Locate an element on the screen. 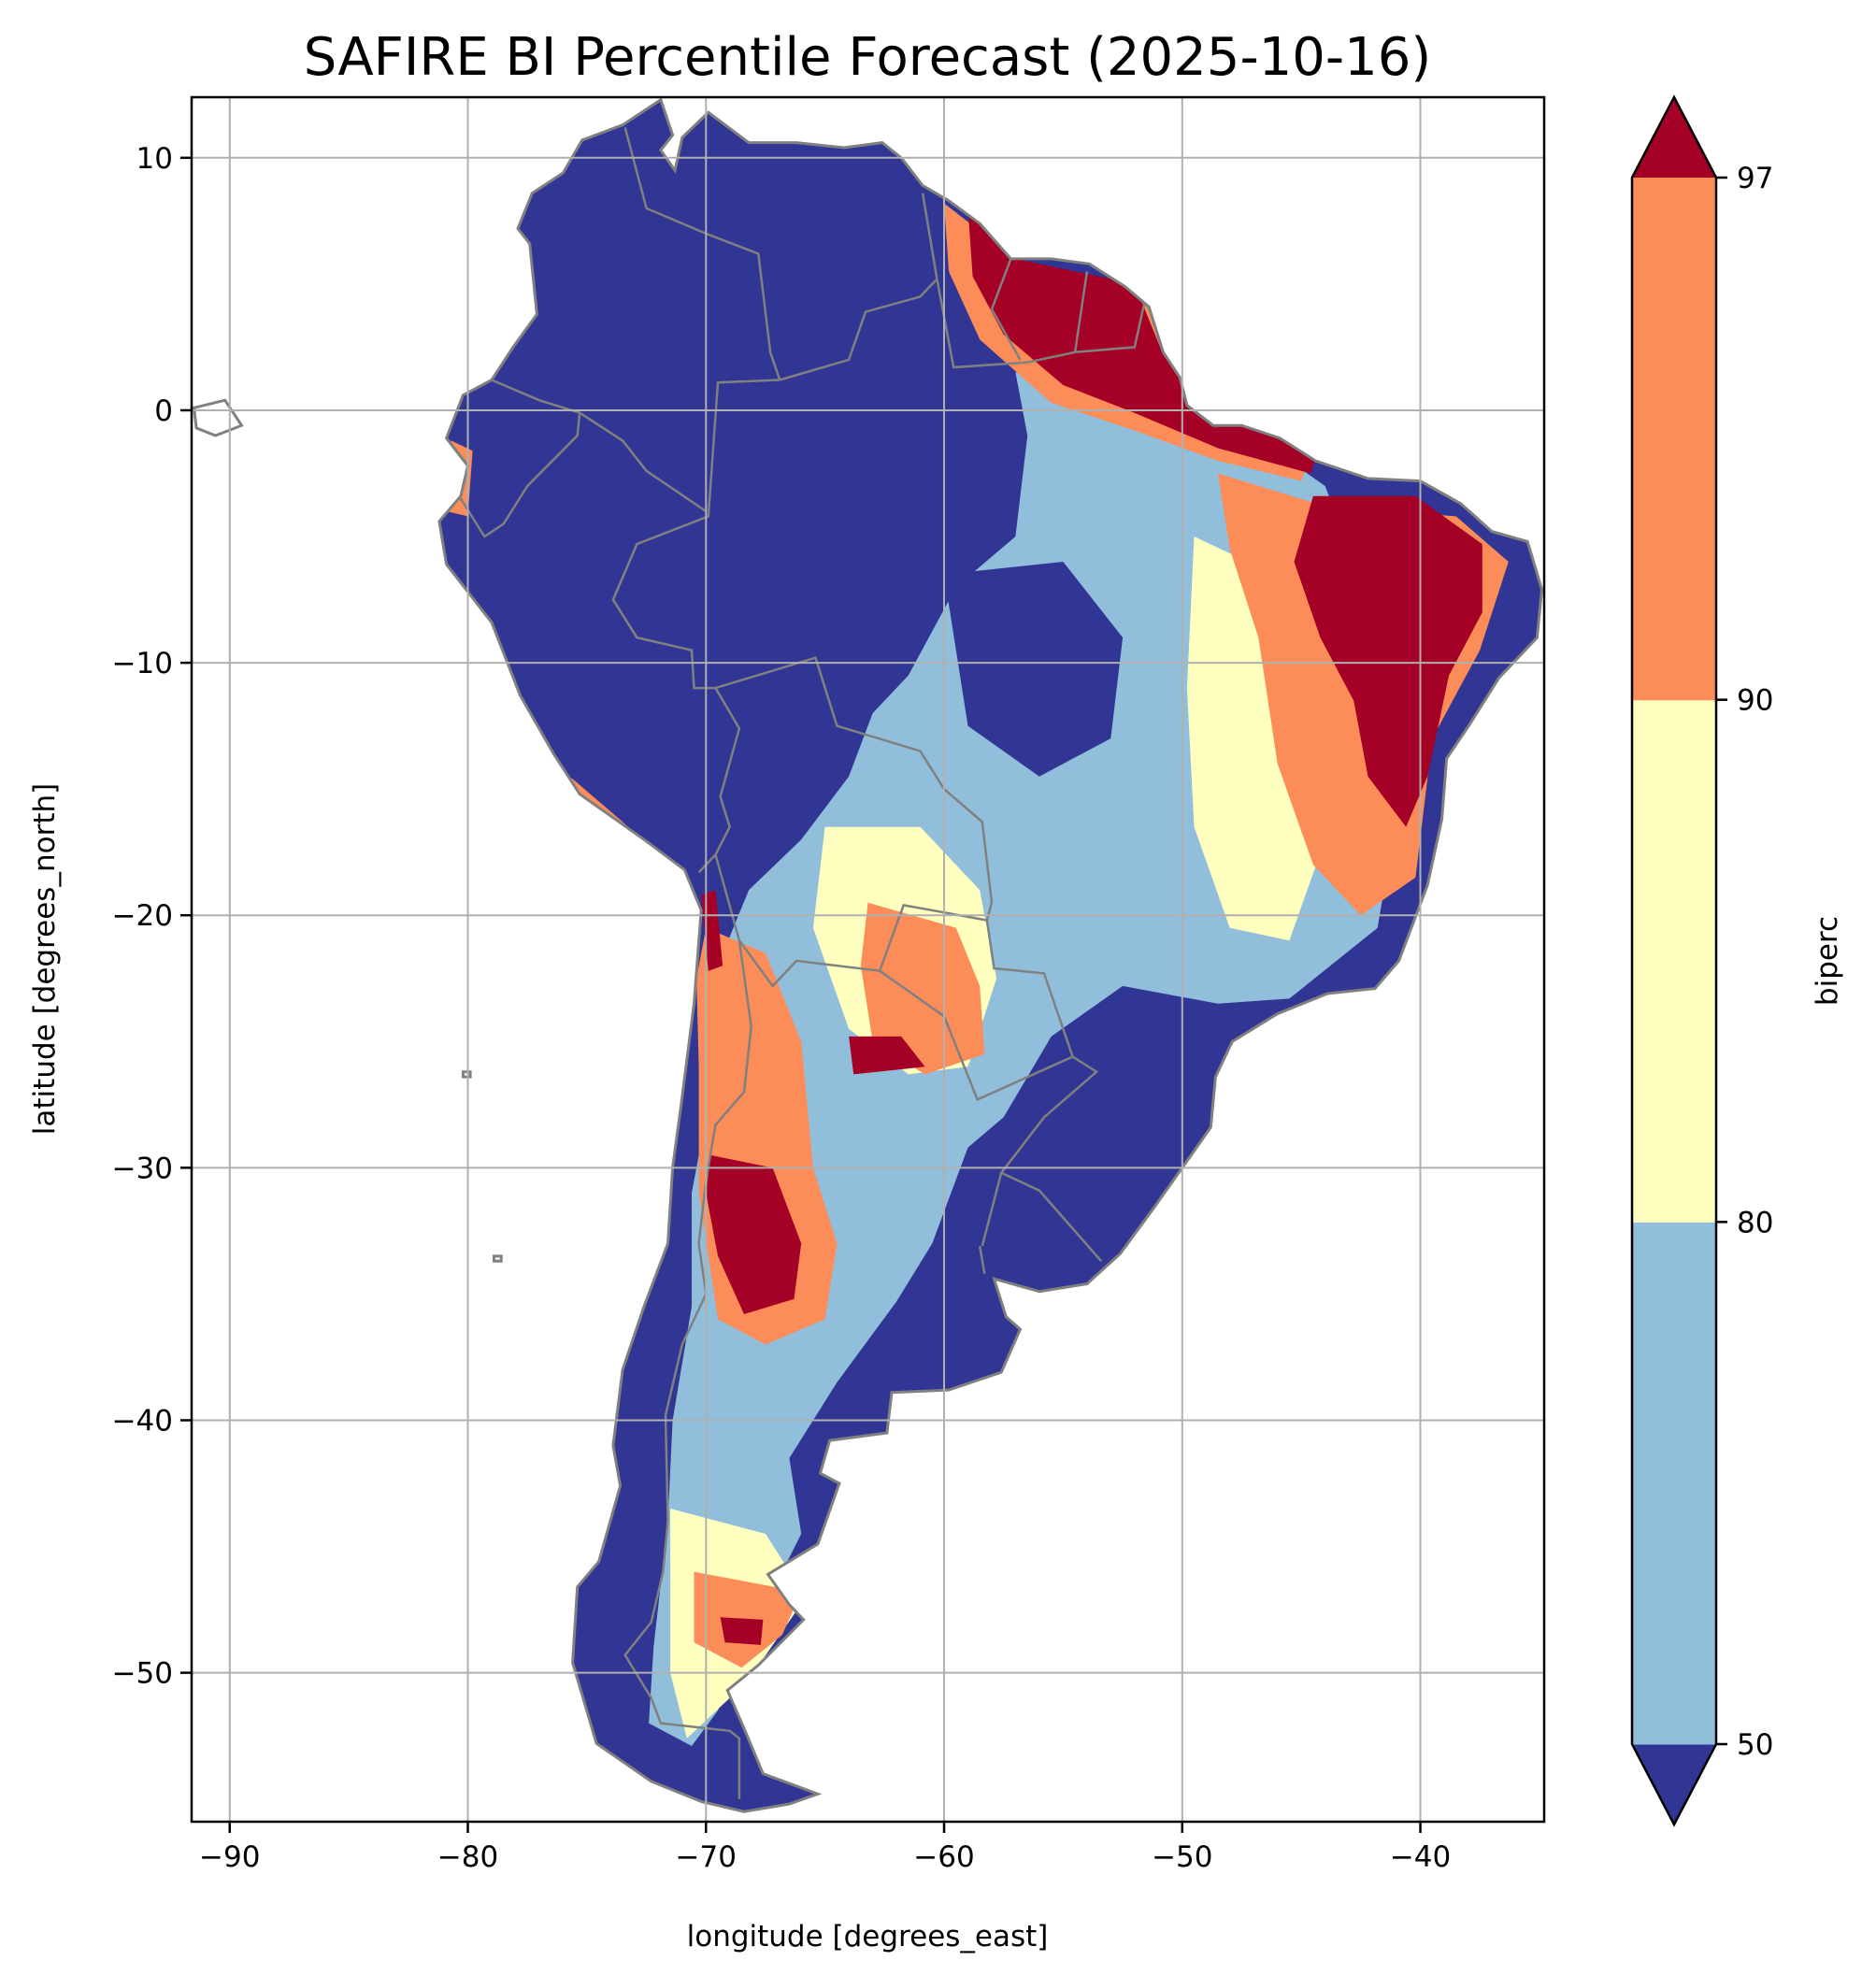  x-ticks: −90 −80 −70 −60 −50 −40 is located at coordinates (825, 1848).